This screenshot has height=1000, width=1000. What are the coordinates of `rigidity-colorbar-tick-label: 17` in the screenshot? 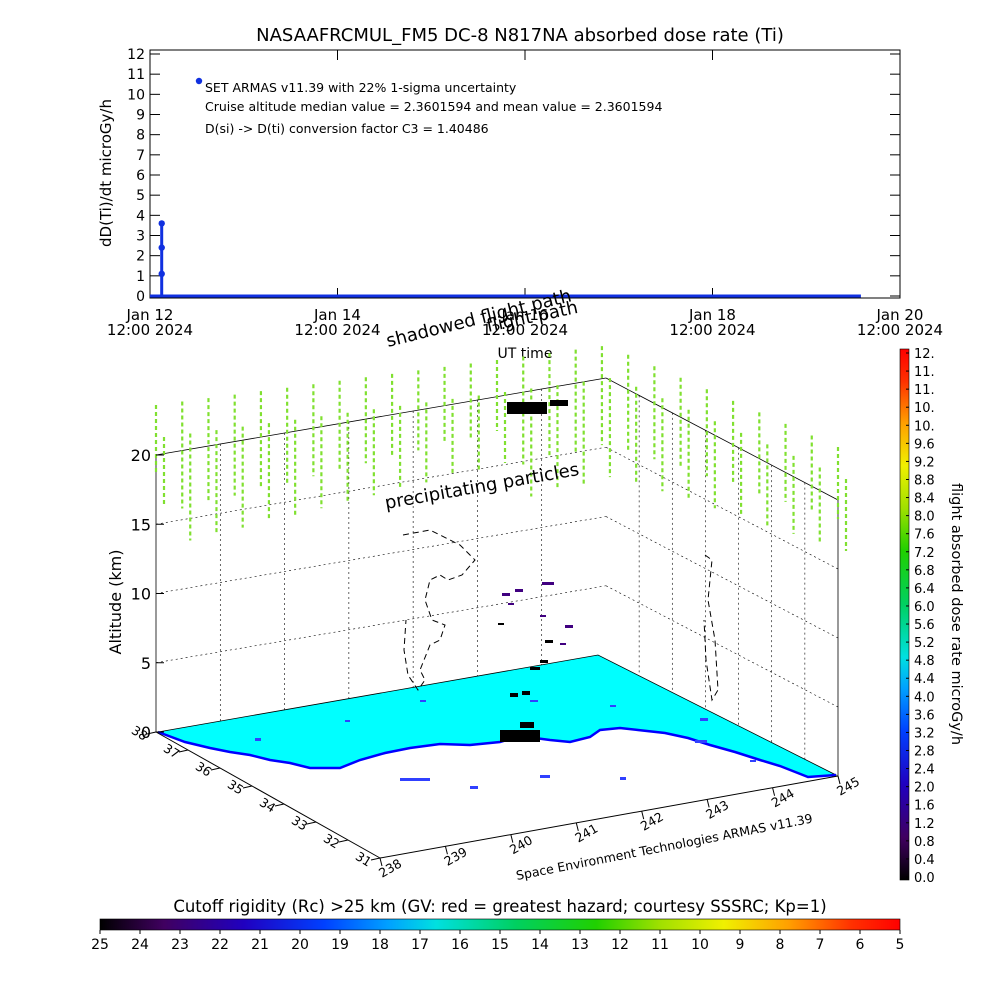 It's located at (420, 945).